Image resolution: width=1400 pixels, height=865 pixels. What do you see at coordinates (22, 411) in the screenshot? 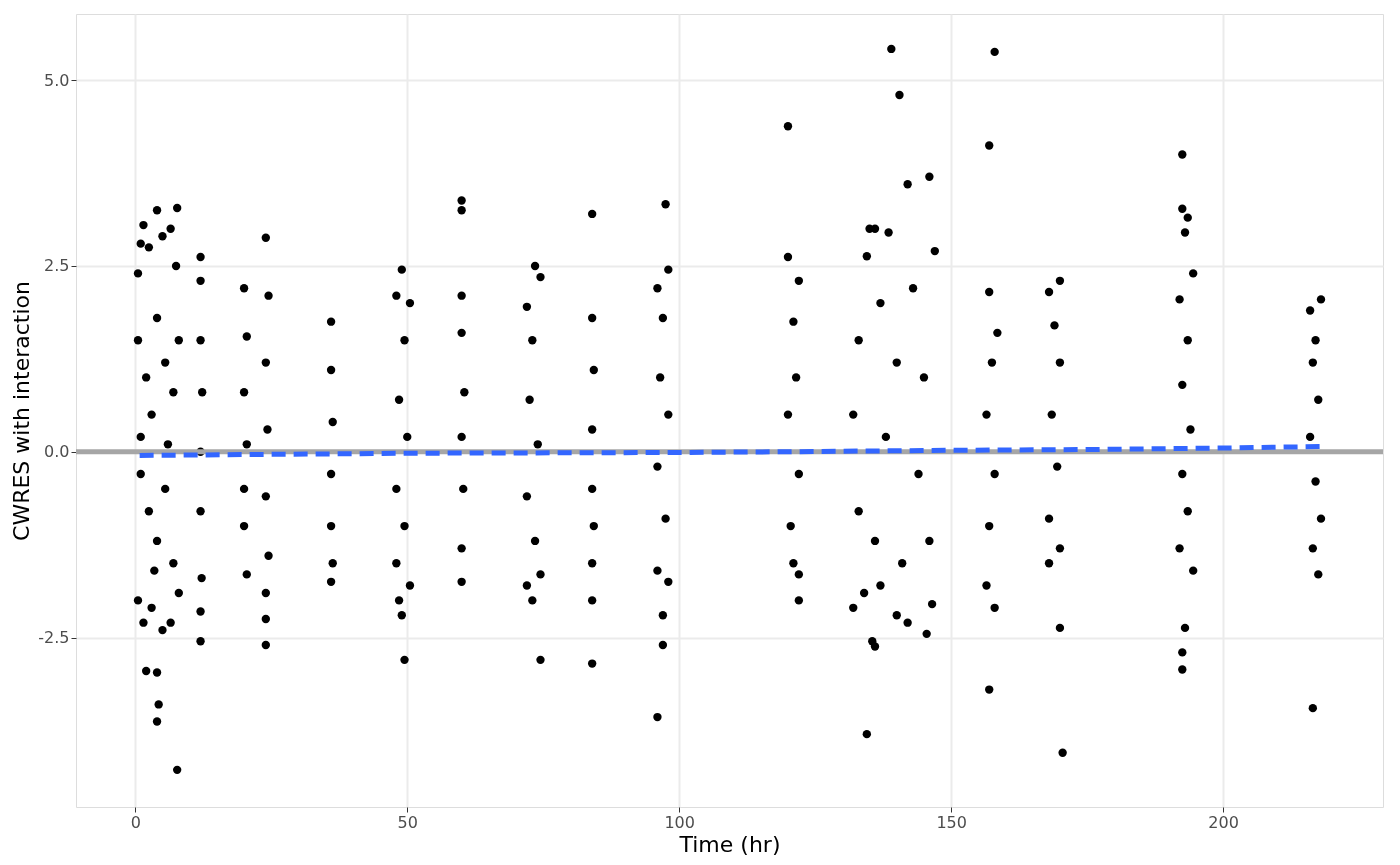
I see `y-axis-title: CWRES with interaction` at bounding box center [22, 411].